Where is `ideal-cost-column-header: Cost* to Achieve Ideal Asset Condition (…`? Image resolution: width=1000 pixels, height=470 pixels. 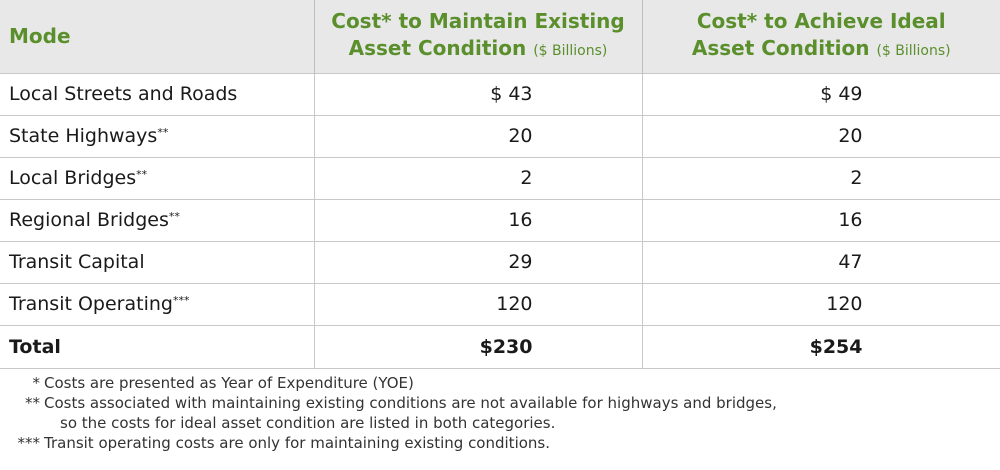 ideal-cost-column-header: Cost* to Achieve Ideal Asset Condition (… is located at coordinates (821, 36).